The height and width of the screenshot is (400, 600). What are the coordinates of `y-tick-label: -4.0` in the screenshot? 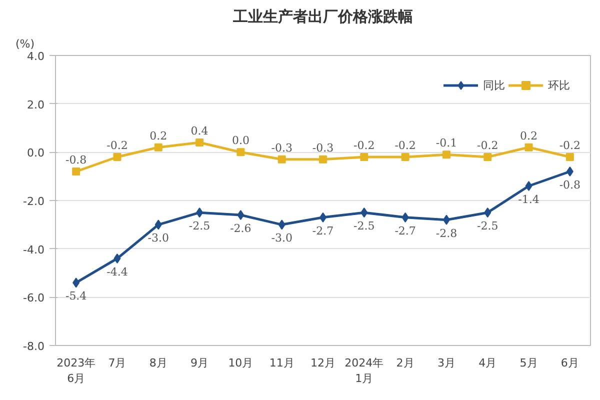 It's located at (34, 249).